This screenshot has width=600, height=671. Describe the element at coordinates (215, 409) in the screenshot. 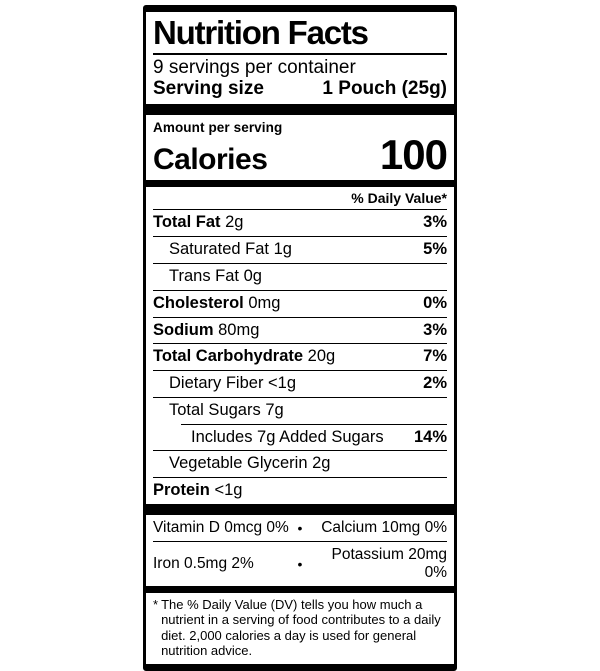

I see `nutrient-name: Total Sugars` at that location.